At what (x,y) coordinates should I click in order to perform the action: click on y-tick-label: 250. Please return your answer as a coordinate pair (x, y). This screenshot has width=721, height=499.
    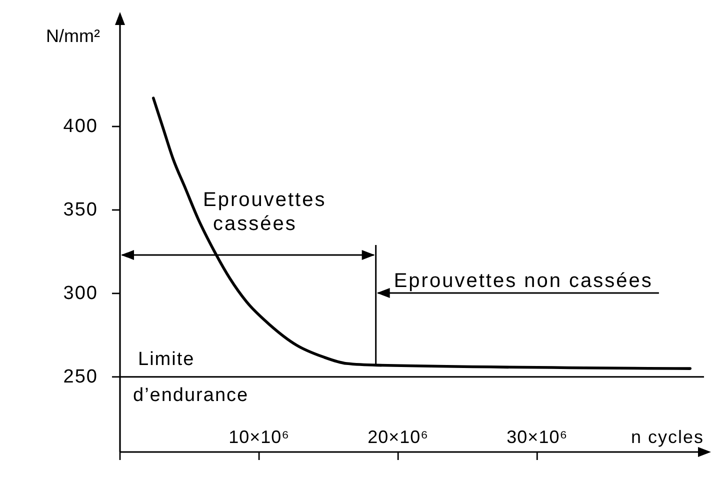
    Looking at the image, I should click on (80, 377).